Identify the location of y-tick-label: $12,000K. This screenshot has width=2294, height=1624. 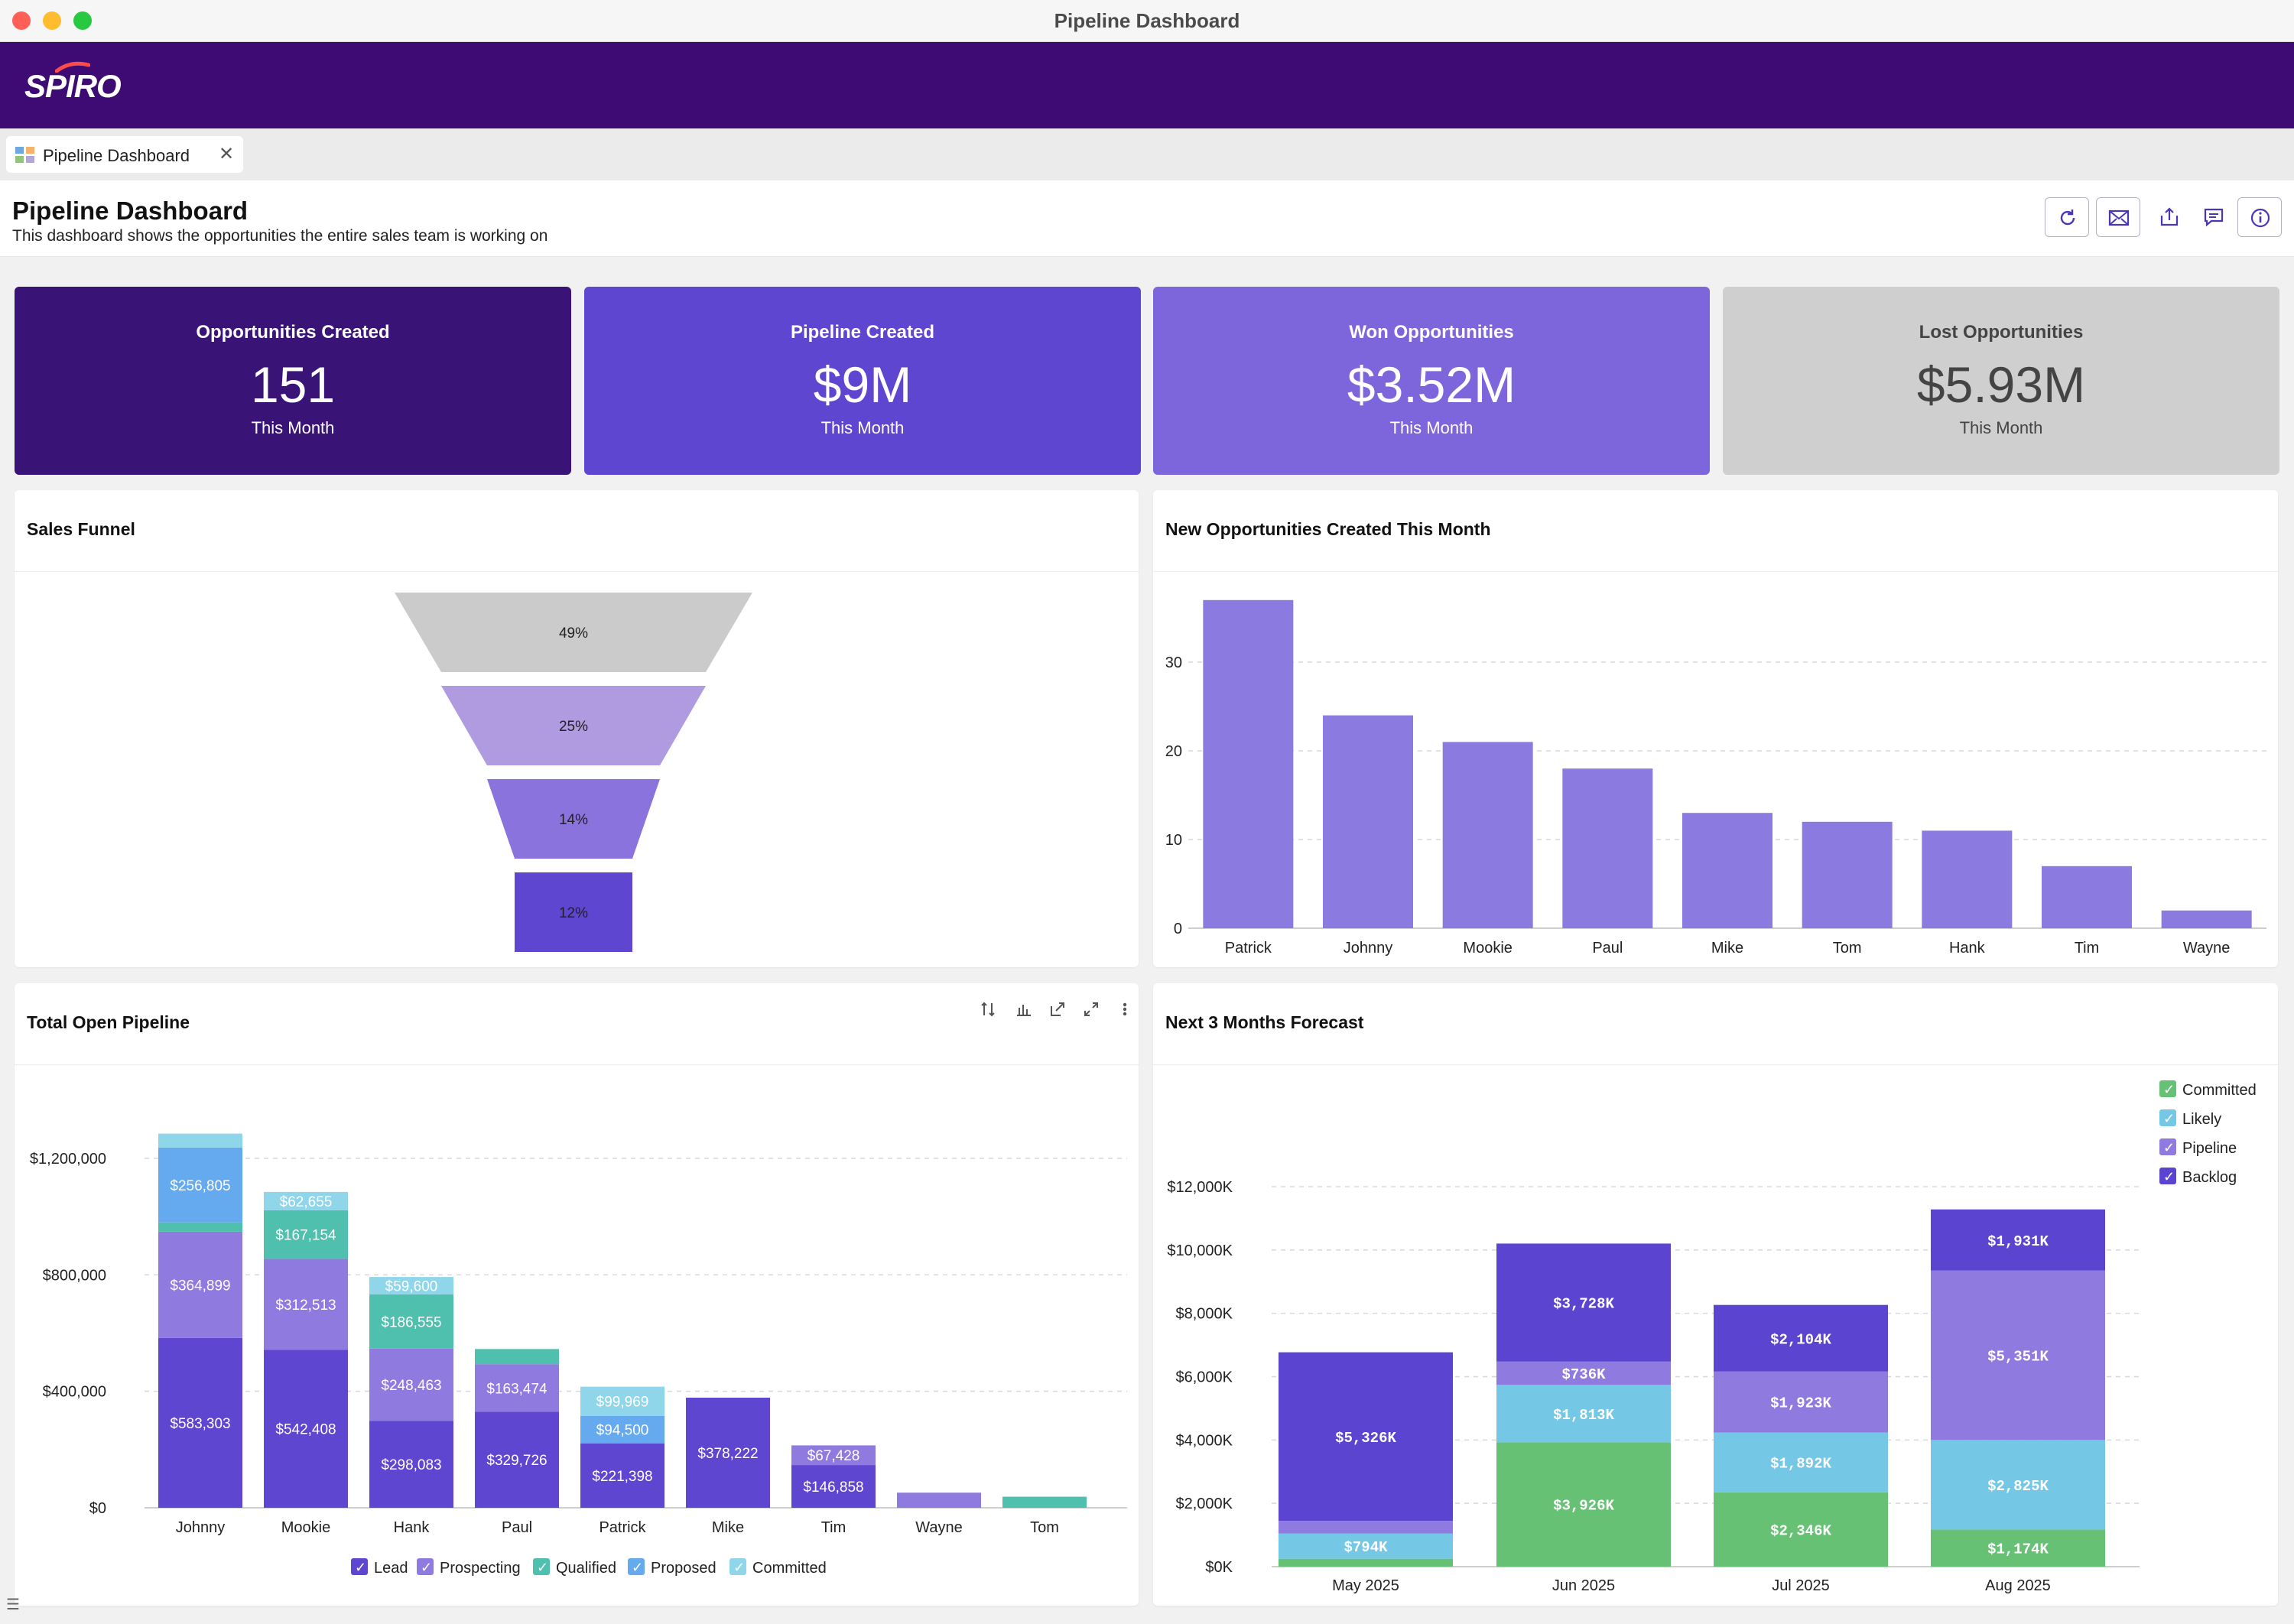
(1200, 1187).